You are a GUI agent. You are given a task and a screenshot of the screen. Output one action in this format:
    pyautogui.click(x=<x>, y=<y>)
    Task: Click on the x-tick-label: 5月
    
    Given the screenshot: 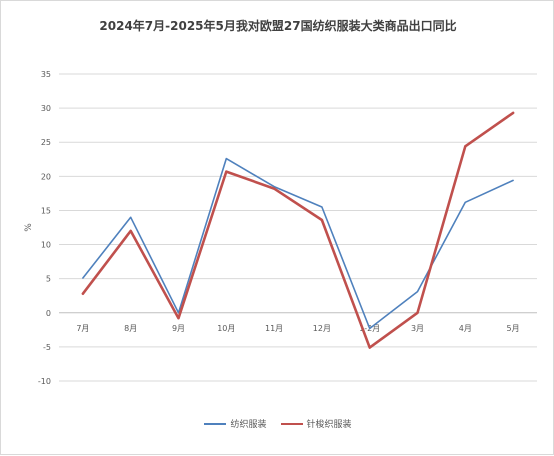 What is the action you would take?
    pyautogui.click(x=513, y=328)
    